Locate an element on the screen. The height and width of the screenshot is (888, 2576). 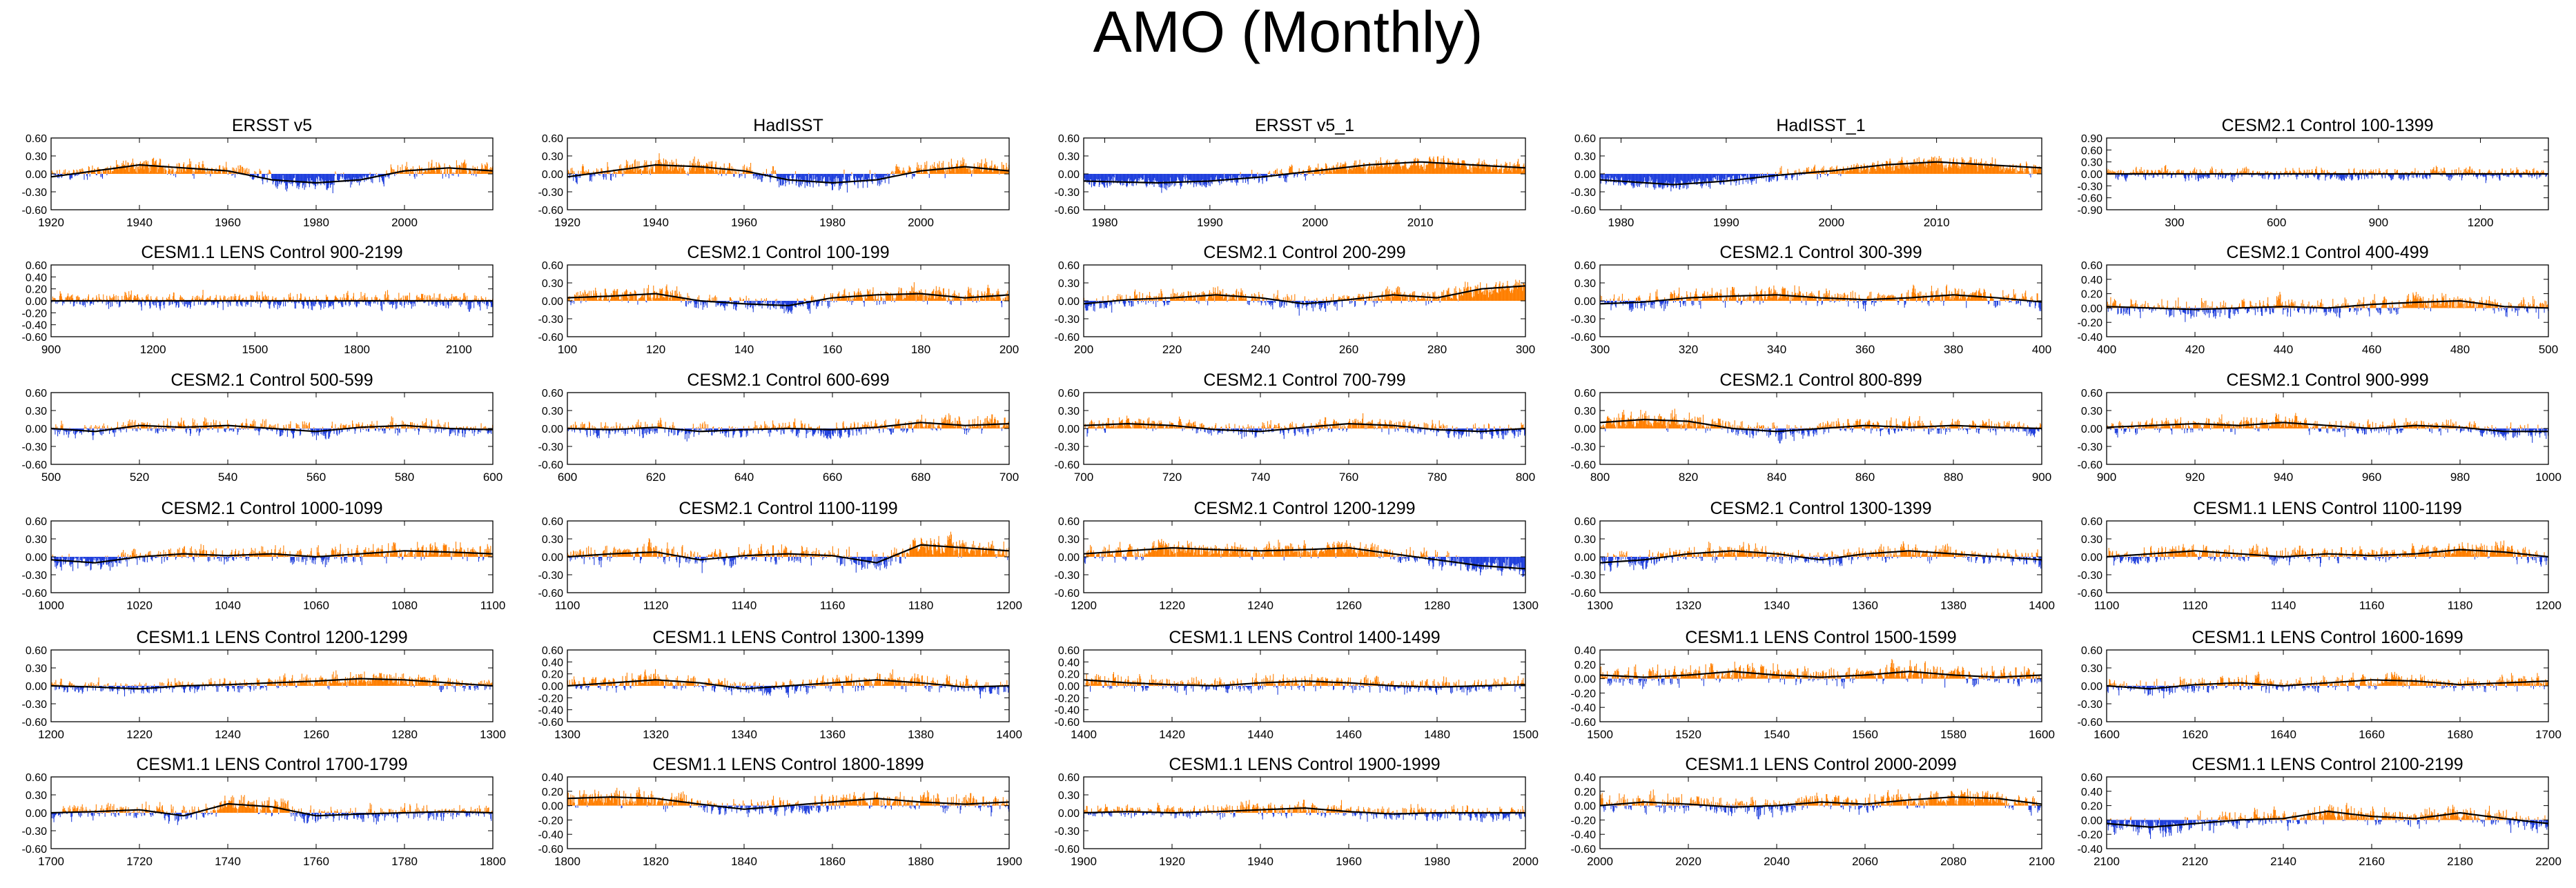
x-tick-label: 1800 is located at coordinates (357, 349).